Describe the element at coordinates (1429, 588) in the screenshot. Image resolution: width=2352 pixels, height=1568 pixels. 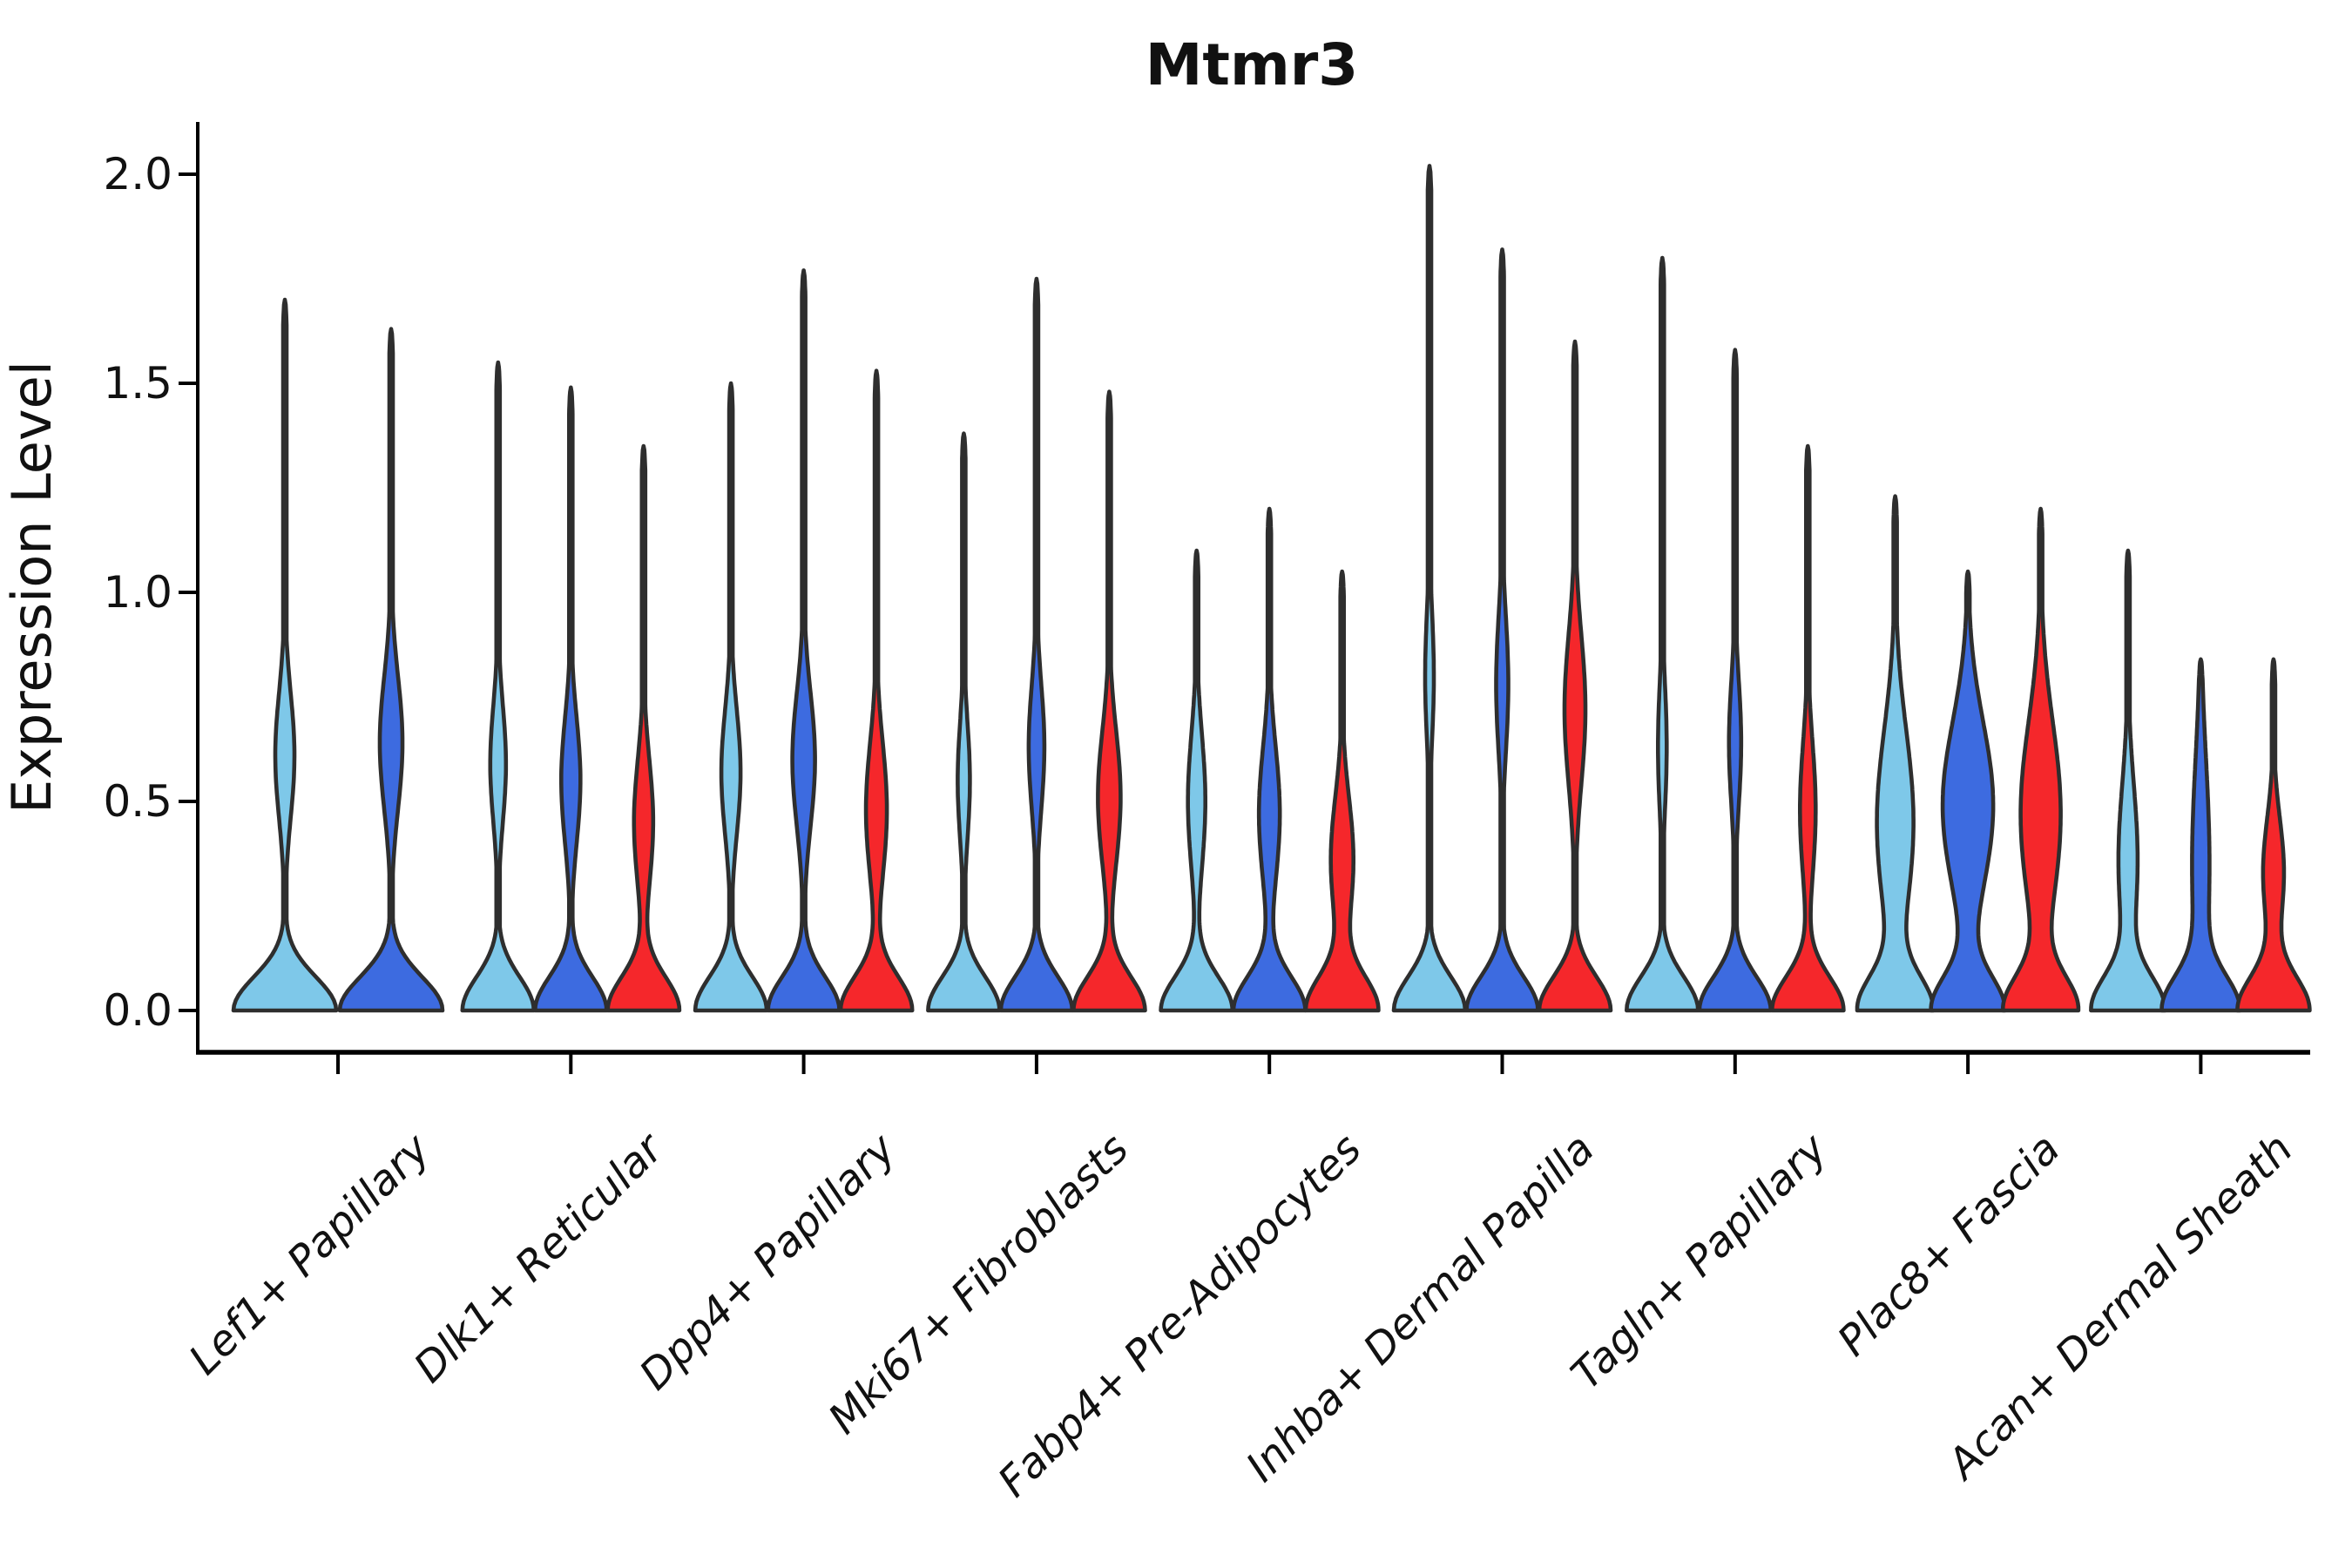
I see `violin-inhba-dermal-papilla-light-blue` at that location.